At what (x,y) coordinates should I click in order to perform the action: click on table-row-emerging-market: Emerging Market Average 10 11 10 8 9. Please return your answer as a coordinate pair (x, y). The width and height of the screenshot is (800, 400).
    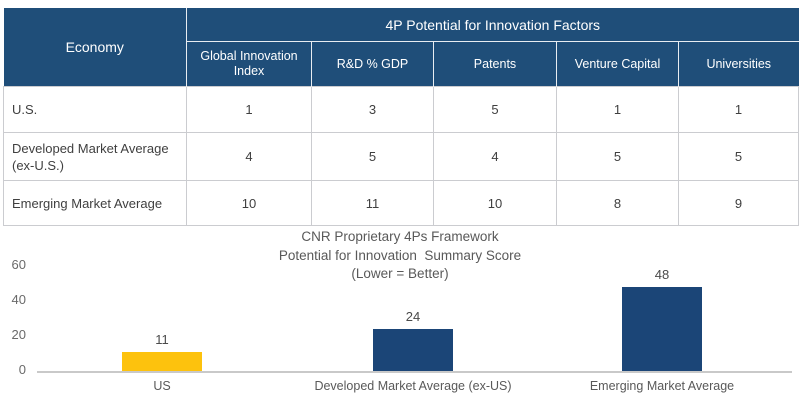
    Looking at the image, I should click on (401, 203).